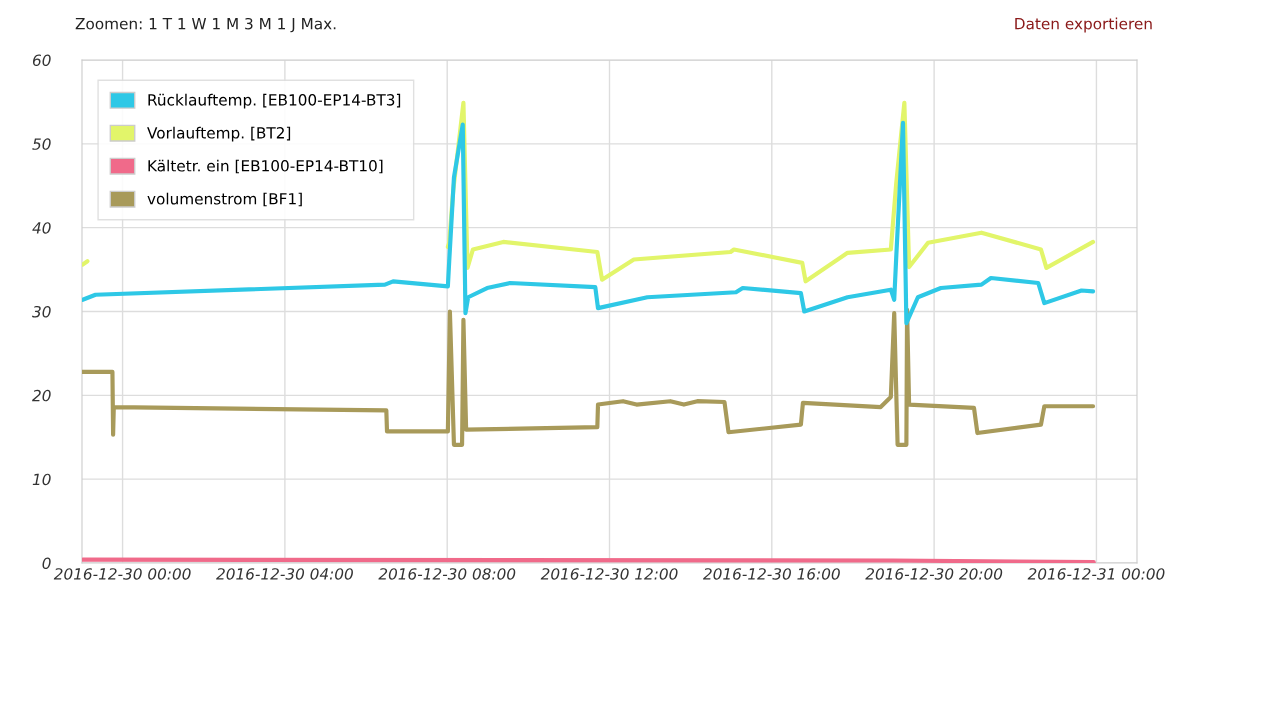 Image resolution: width=1280 pixels, height=720 pixels. I want to click on legend-label: Kältetr. ein [EB100-EP14-BT10], so click(265, 166).